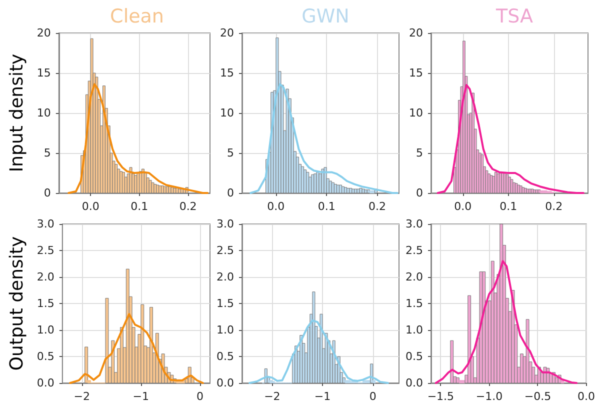 This screenshot has height=402, width=598. What do you see at coordinates (17, 112) in the screenshot?
I see `y-axis-title: Input density` at bounding box center [17, 112].